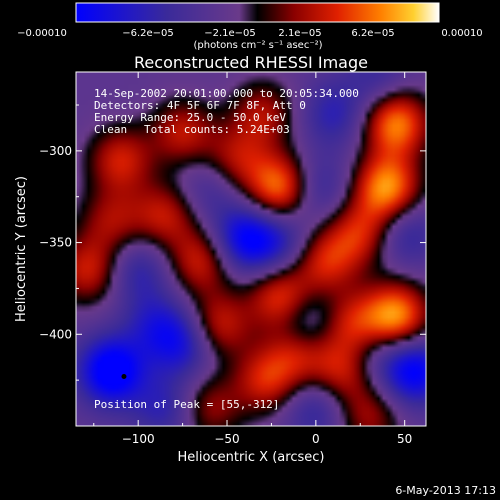 This screenshot has height=500, width=500. Describe the element at coordinates (186, 404) in the screenshot. I see `annotation-peak-position: Position of Peak = [55,-312]` at that location.